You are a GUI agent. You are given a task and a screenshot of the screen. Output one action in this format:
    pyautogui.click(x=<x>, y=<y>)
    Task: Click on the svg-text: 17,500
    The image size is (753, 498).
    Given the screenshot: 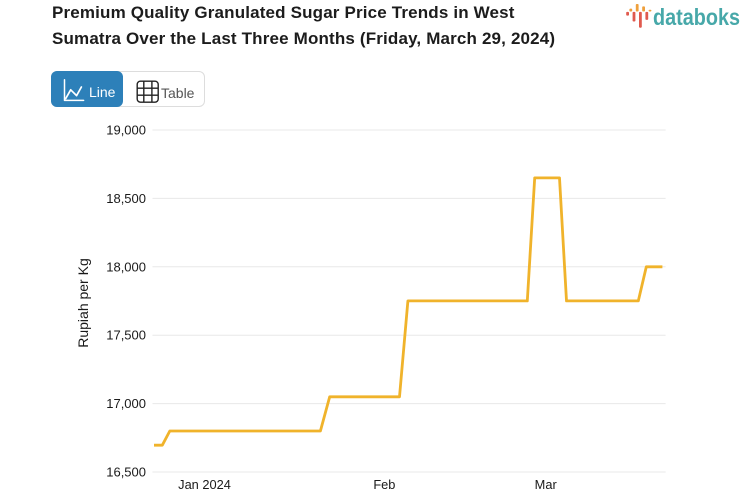 What is the action you would take?
    pyautogui.click(x=126, y=335)
    